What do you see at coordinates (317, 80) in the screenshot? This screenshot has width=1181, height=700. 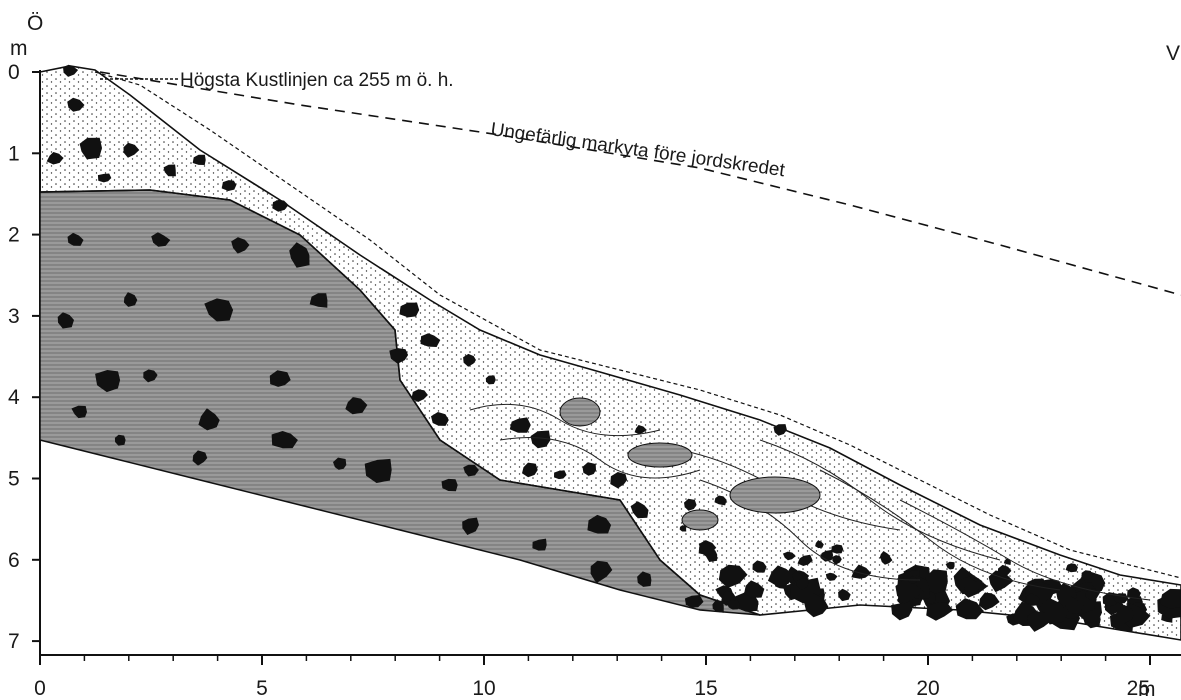 I see `coastline-label: Högsta Kustlinjen ca 255 m ö. h.` at bounding box center [317, 80].